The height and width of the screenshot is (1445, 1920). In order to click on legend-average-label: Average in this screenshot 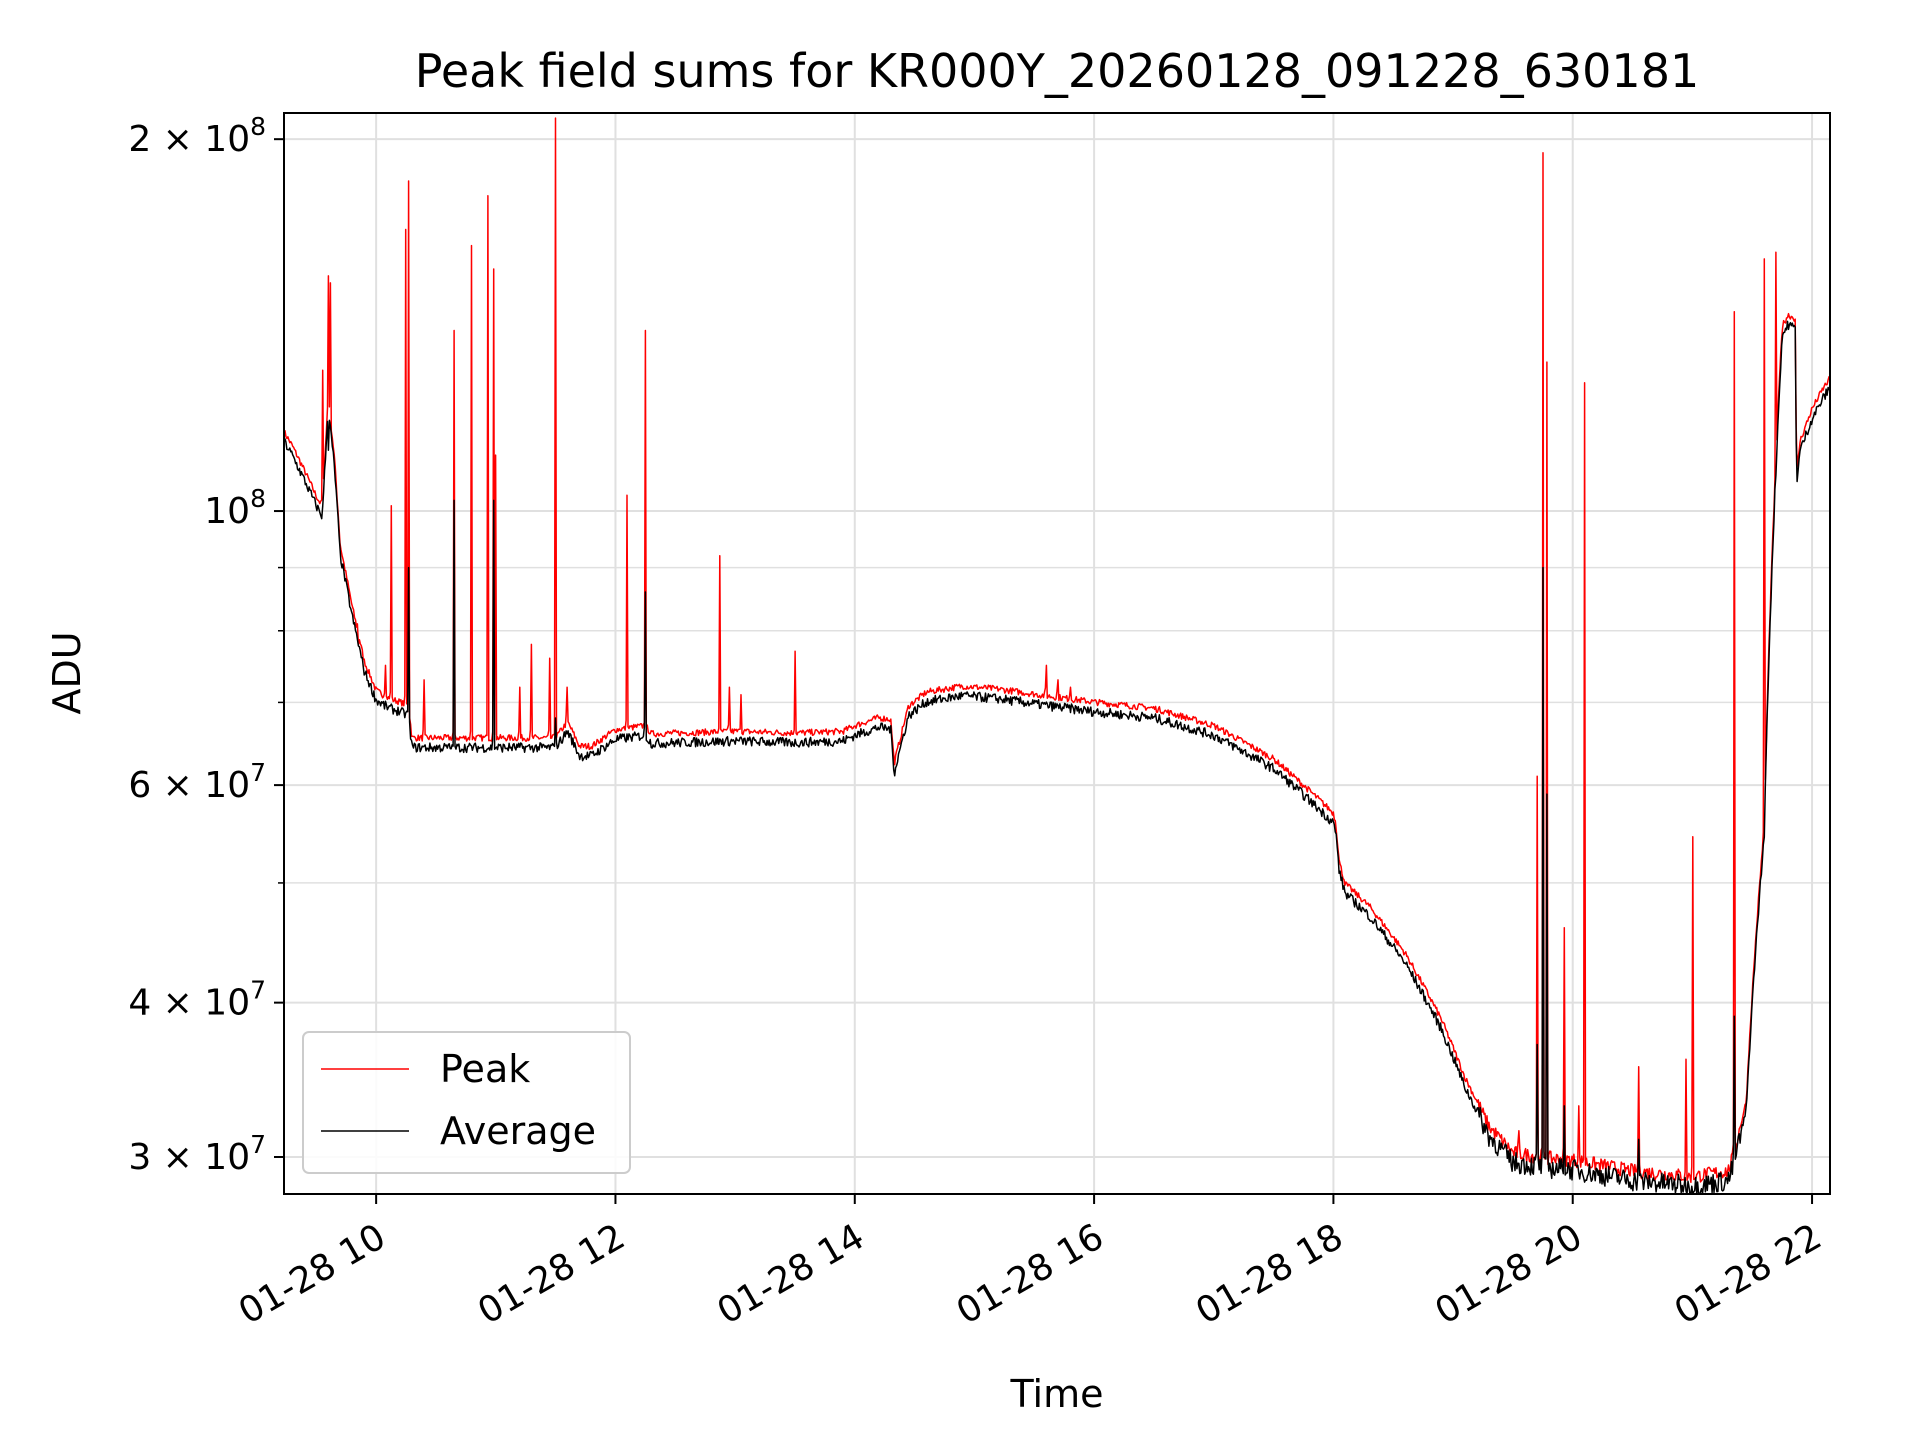, I will do `click(518, 1131)`.